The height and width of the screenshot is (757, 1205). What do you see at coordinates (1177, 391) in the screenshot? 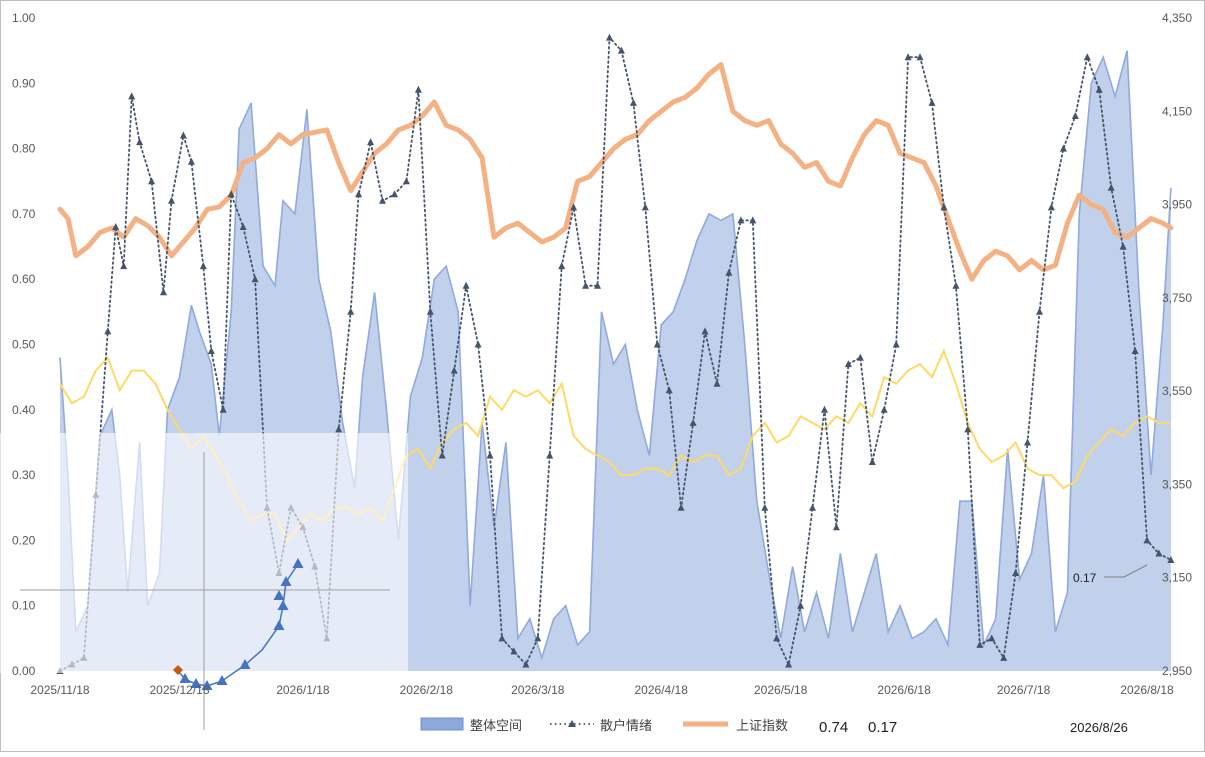
I see `right-tick-label: 3,550` at bounding box center [1177, 391].